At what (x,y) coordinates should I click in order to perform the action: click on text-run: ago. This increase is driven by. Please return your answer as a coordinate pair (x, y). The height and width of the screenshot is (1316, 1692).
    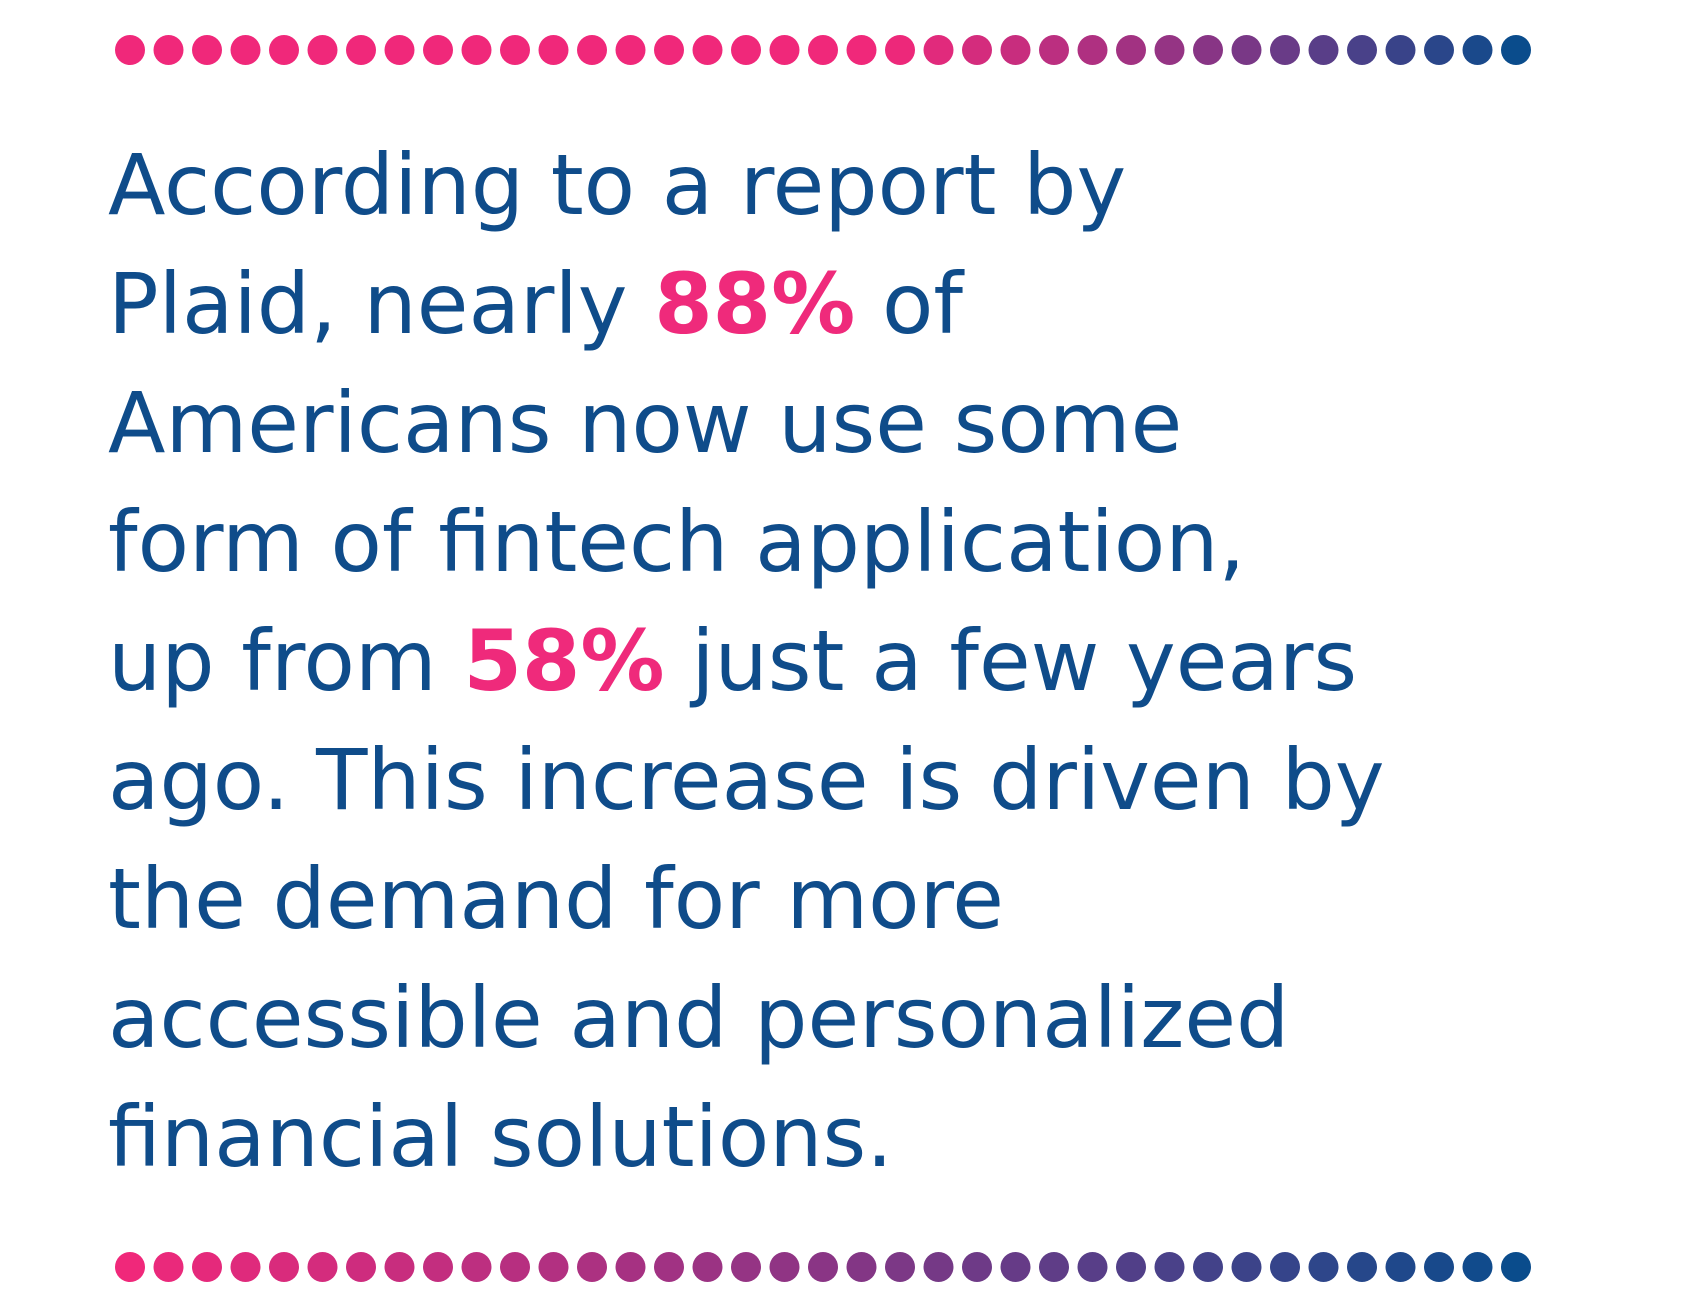
    Looking at the image, I should click on (746, 780).